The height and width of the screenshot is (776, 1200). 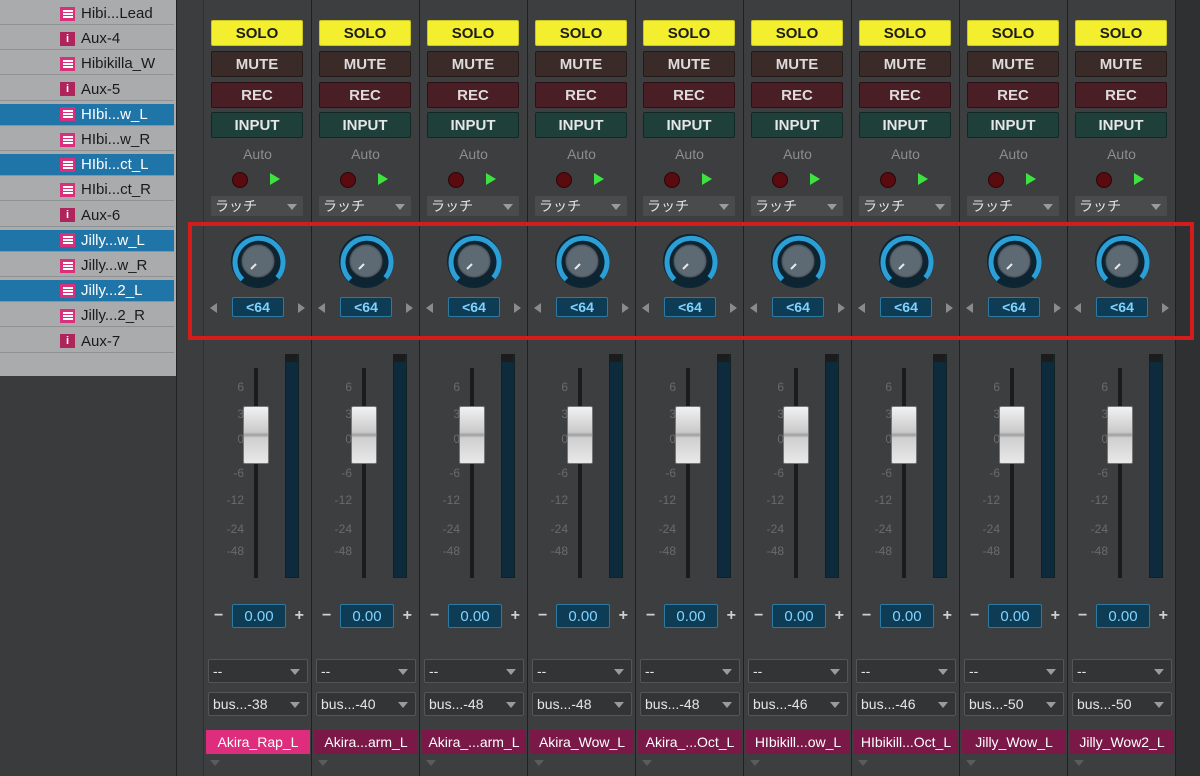 I want to click on track-list-item: HIbi...ct_R, so click(x=87, y=190).